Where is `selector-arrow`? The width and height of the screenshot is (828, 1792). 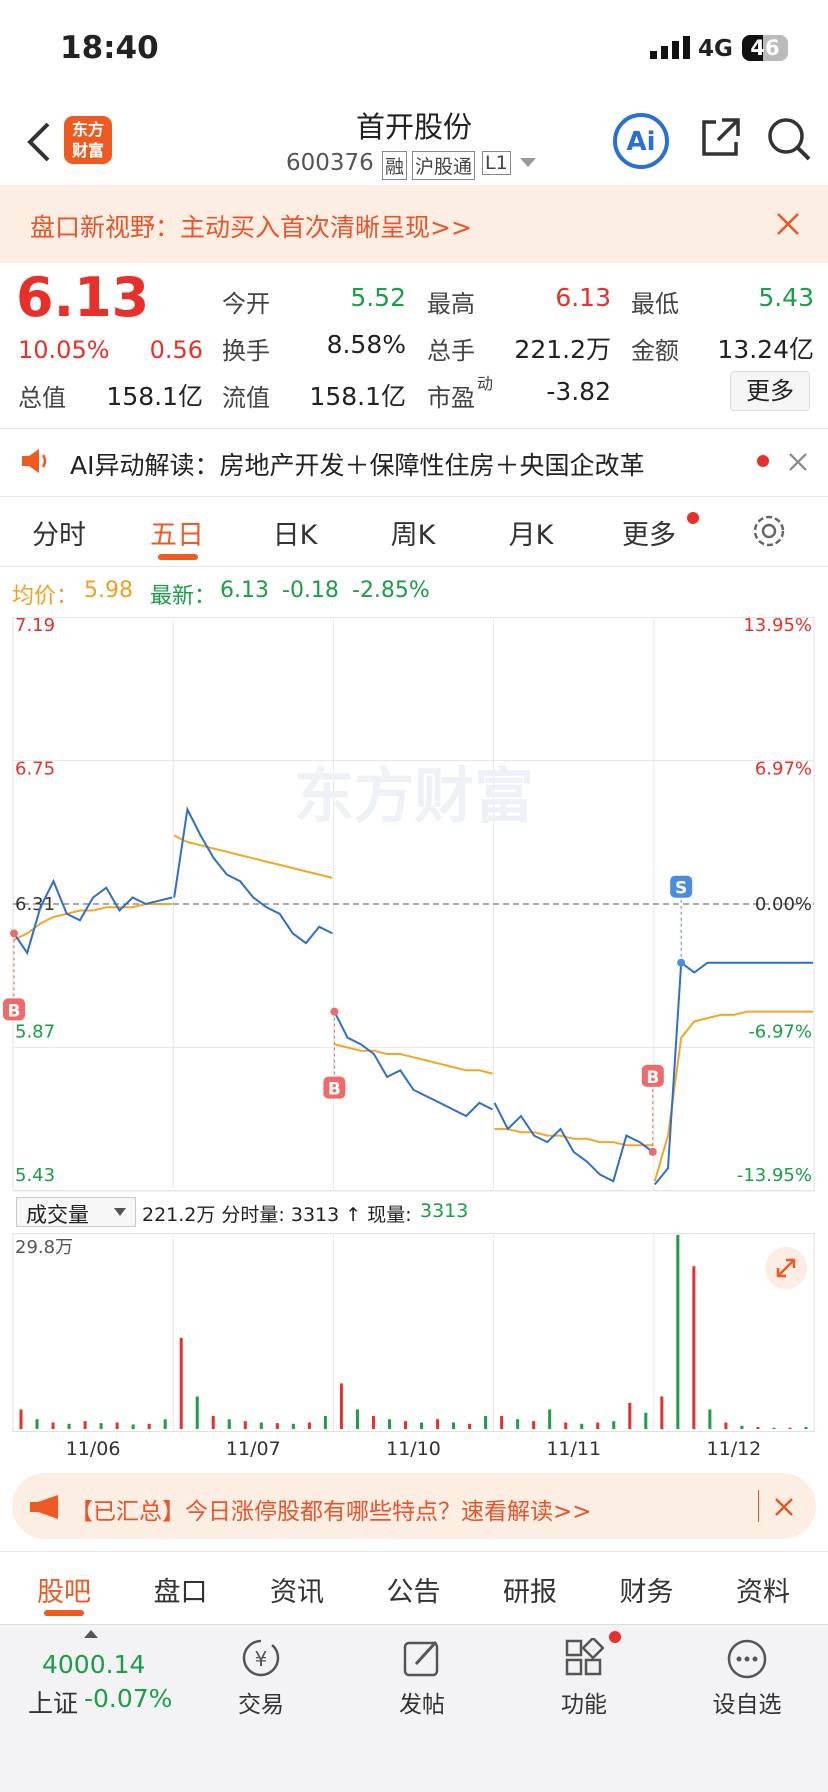
selector-arrow is located at coordinates (120, 1212).